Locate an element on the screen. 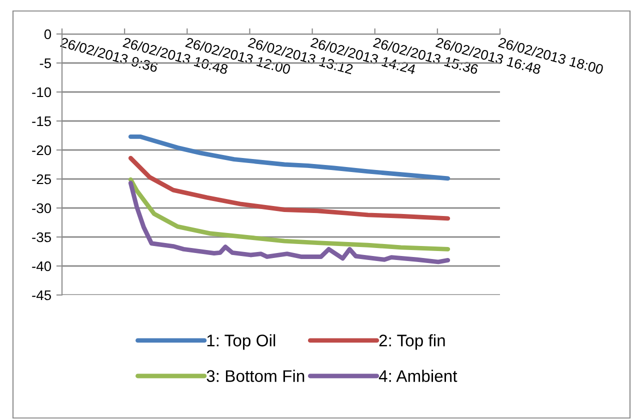 This screenshot has width=633, height=420. legend-label: 4: Ambient is located at coordinates (418, 376).